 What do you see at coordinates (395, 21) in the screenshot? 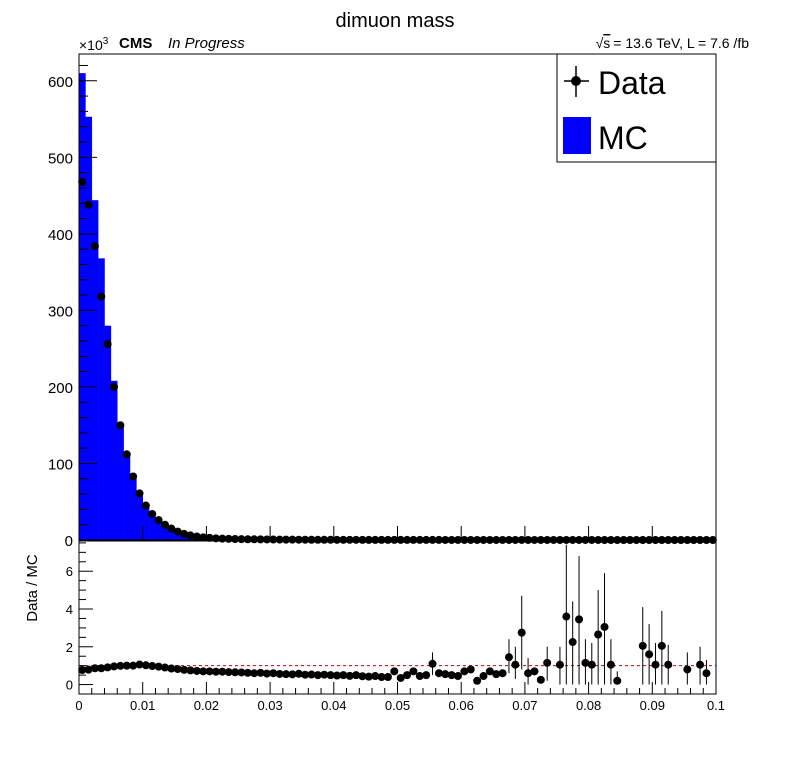
I see `chart-title: dimuon mass` at bounding box center [395, 21].